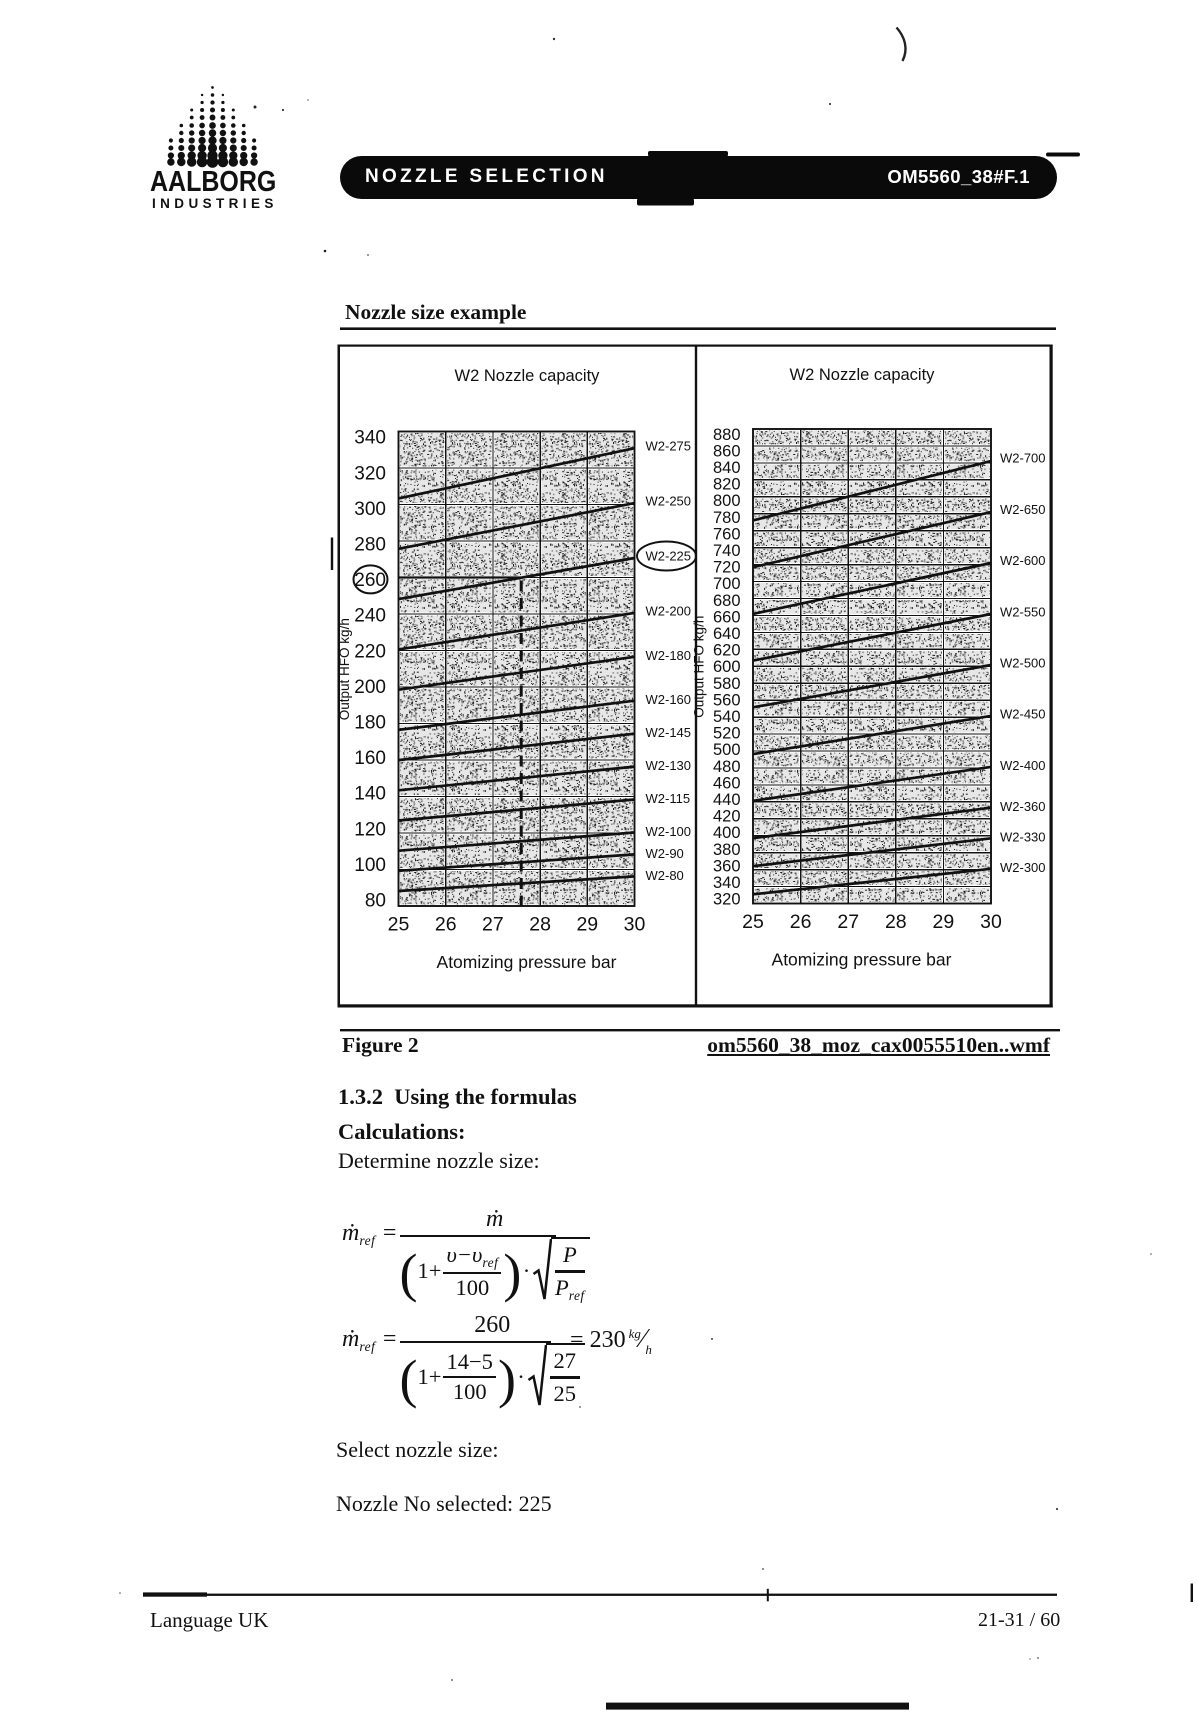 The width and height of the screenshot is (1198, 1712). What do you see at coordinates (669, 765) in the screenshot?
I see `svg-text: W2-130` at bounding box center [669, 765].